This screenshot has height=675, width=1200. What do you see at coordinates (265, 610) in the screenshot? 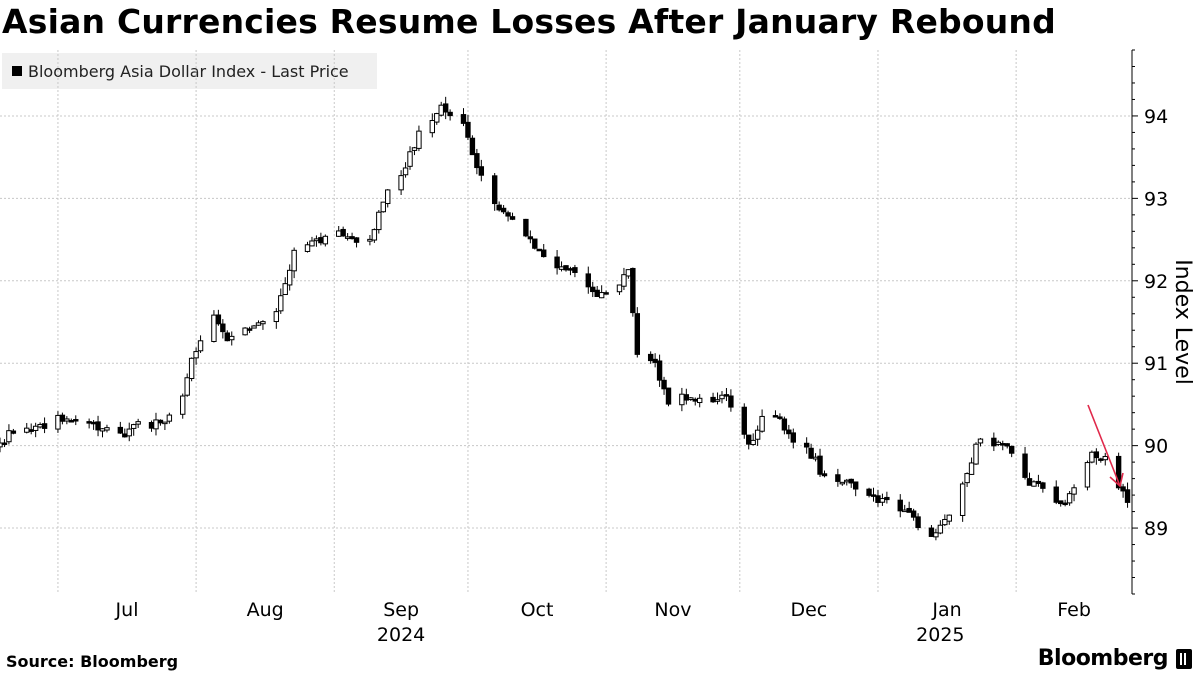
I see `x-tick-label: Aug` at bounding box center [265, 610].